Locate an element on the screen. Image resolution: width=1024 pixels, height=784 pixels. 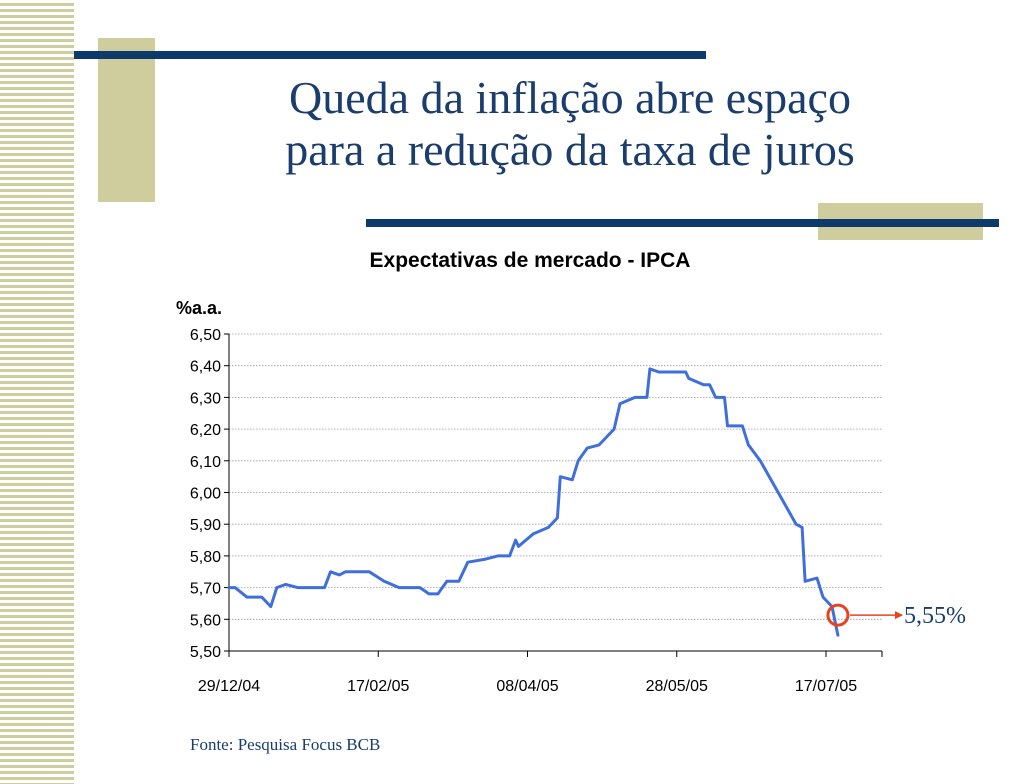
y-tick-label: 6,10 is located at coordinates (205, 462).